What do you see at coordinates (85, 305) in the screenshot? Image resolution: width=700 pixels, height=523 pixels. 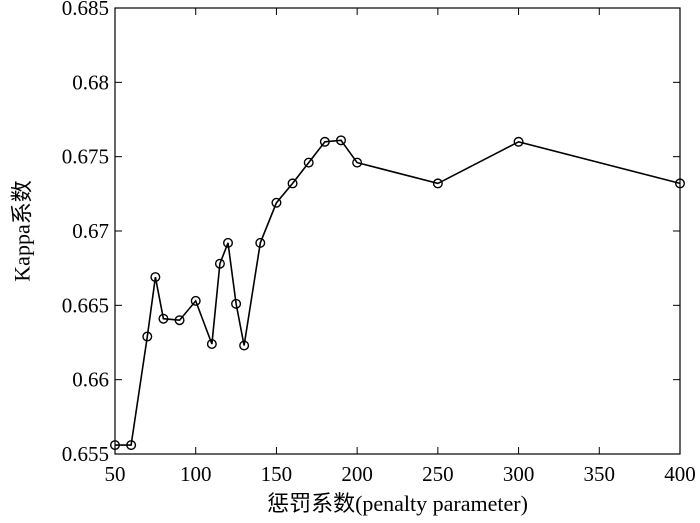 I see `y-tick-label: 0.665` at bounding box center [85, 305].